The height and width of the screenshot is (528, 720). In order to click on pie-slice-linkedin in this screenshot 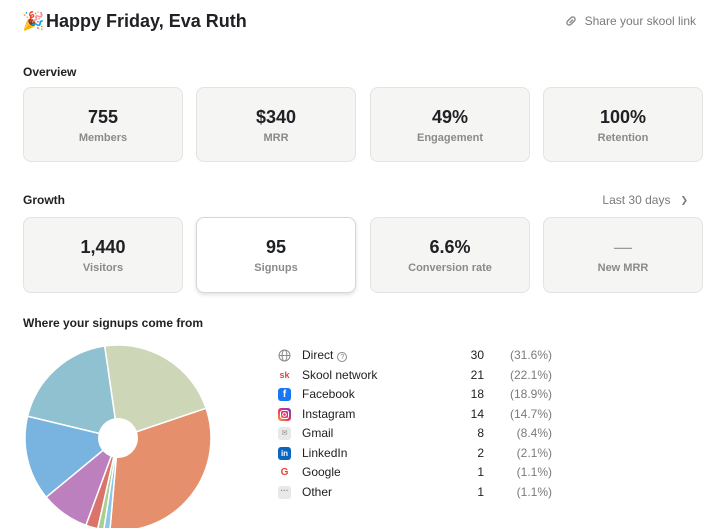, I will do `click(101, 482)`.